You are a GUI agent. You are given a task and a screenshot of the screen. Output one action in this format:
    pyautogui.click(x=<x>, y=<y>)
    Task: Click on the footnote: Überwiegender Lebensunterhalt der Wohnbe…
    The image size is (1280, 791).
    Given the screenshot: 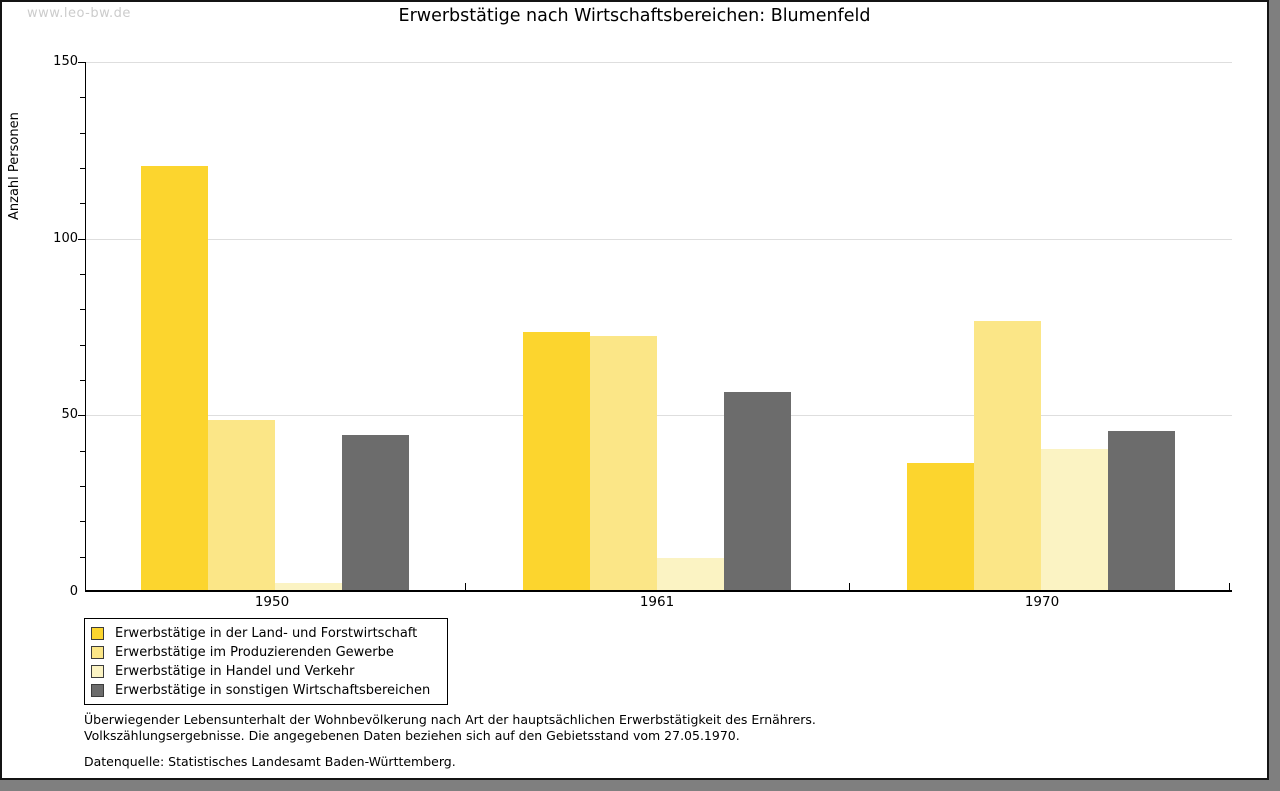 What is the action you would take?
    pyautogui.click(x=450, y=727)
    